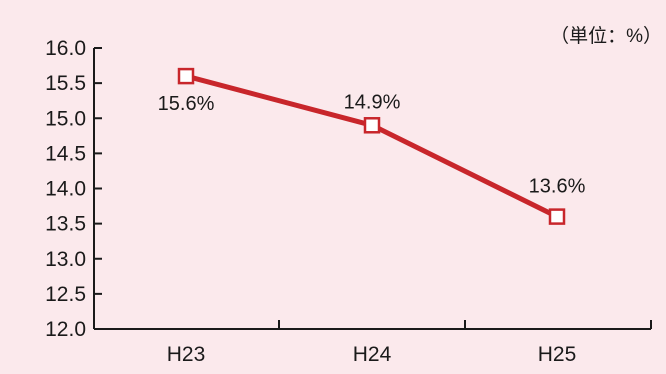  I want to click on y-tick-label: 14.0, so click(65, 189).